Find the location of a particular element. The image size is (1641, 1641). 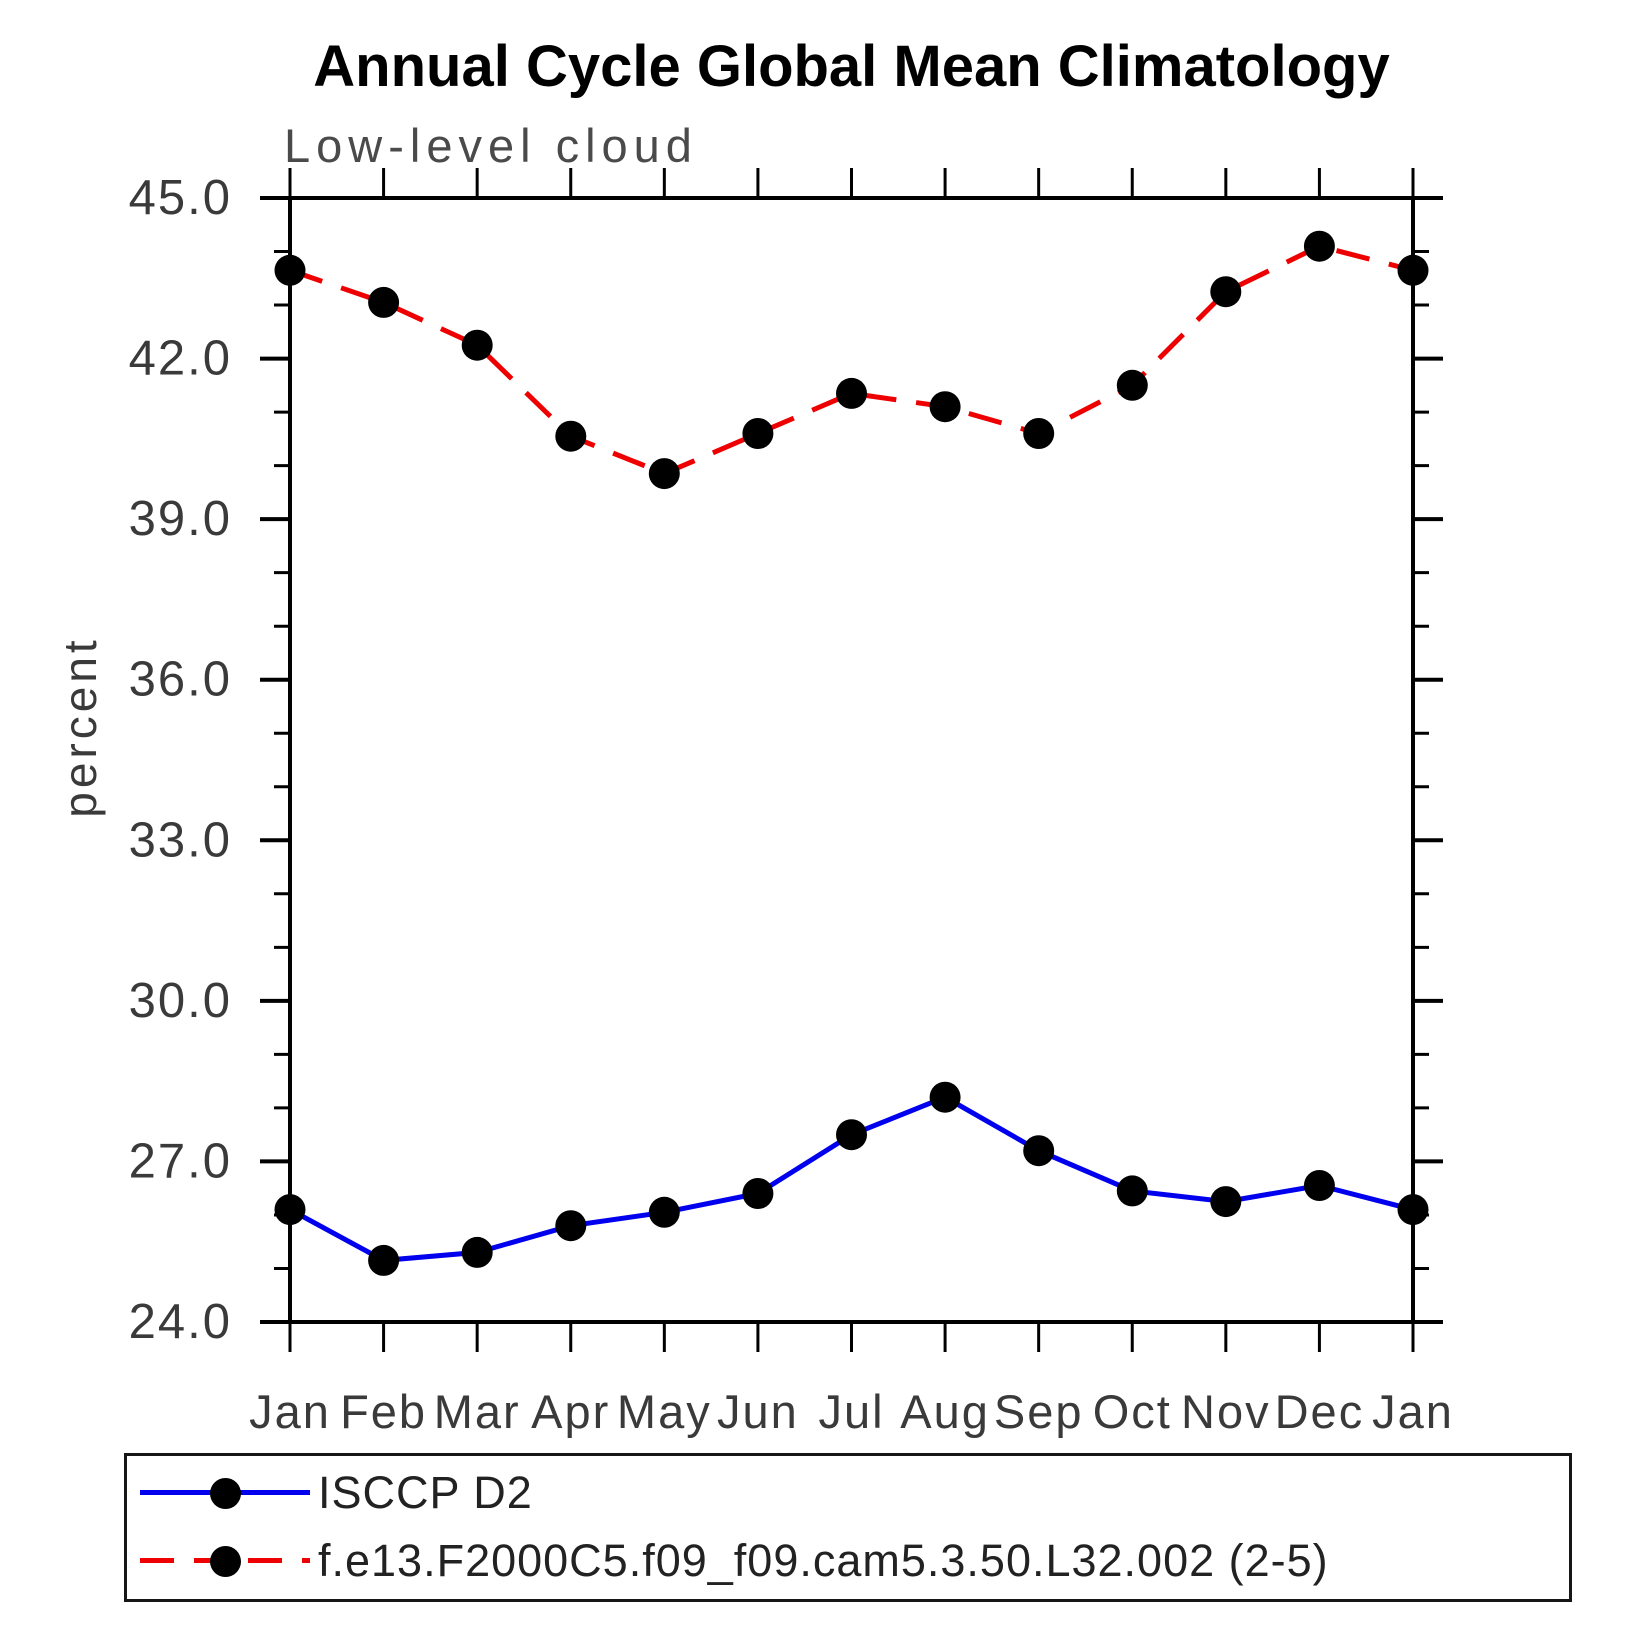

chart-subtitle: Low-level cloud is located at coordinates (491, 145).